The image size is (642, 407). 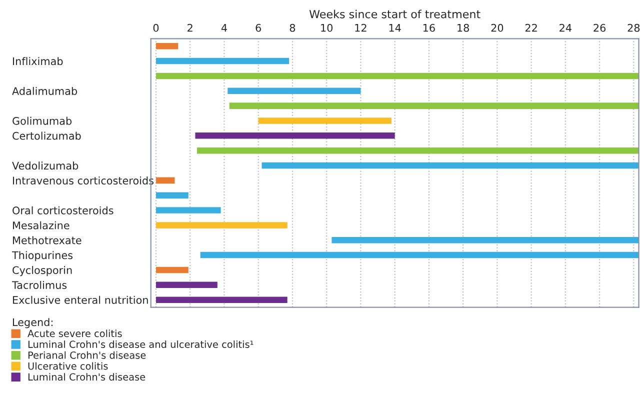 What do you see at coordinates (68, 366) in the screenshot?
I see `legend-label: Ulcerative colitis` at bounding box center [68, 366].